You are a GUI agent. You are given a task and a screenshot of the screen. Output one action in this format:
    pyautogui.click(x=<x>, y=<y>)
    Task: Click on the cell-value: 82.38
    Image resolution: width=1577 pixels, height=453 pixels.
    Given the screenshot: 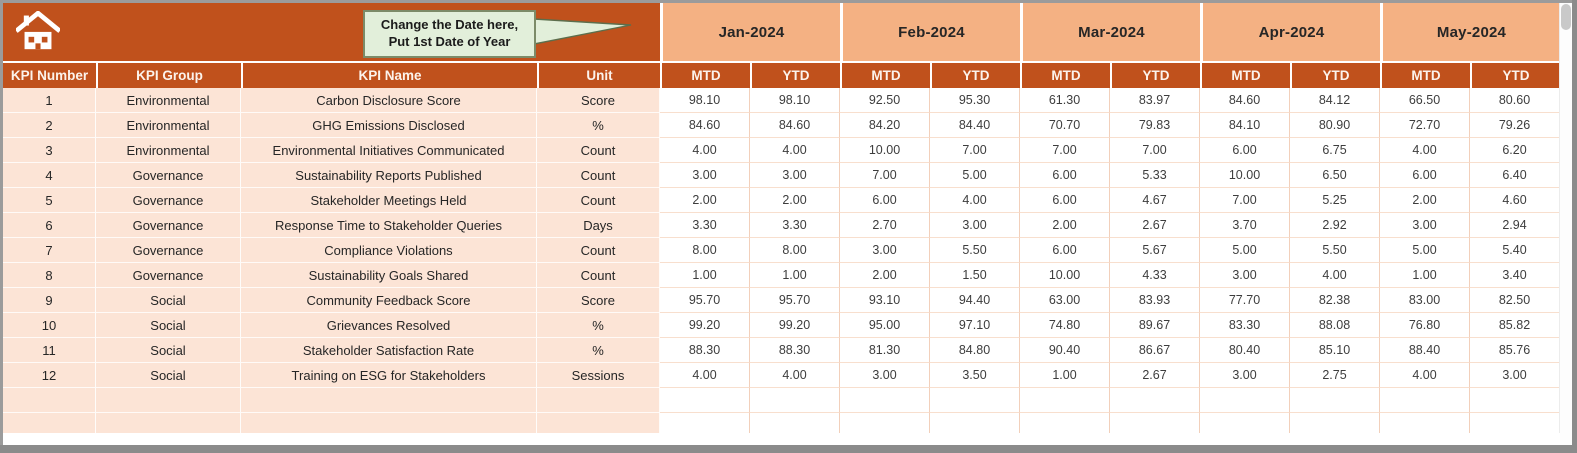 What is the action you would take?
    pyautogui.click(x=1335, y=300)
    